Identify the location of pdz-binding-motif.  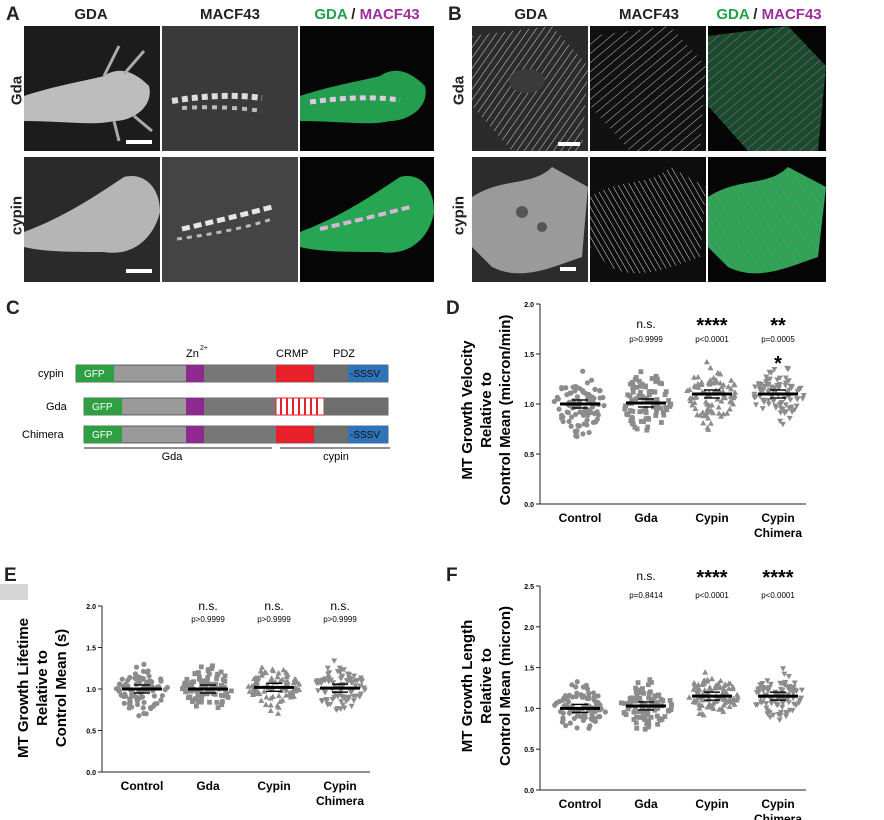
(368, 373).